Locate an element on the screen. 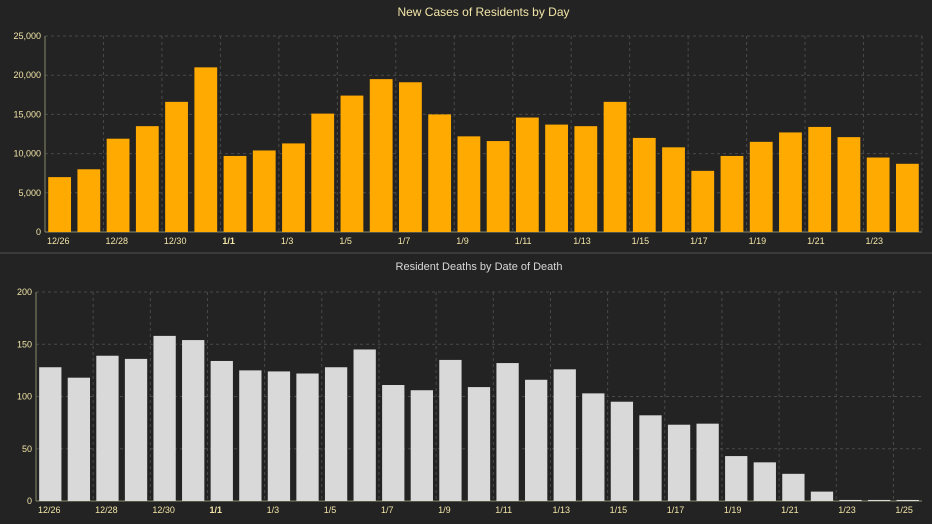  cases-x-tick-label: 1/23 is located at coordinates (875, 241).